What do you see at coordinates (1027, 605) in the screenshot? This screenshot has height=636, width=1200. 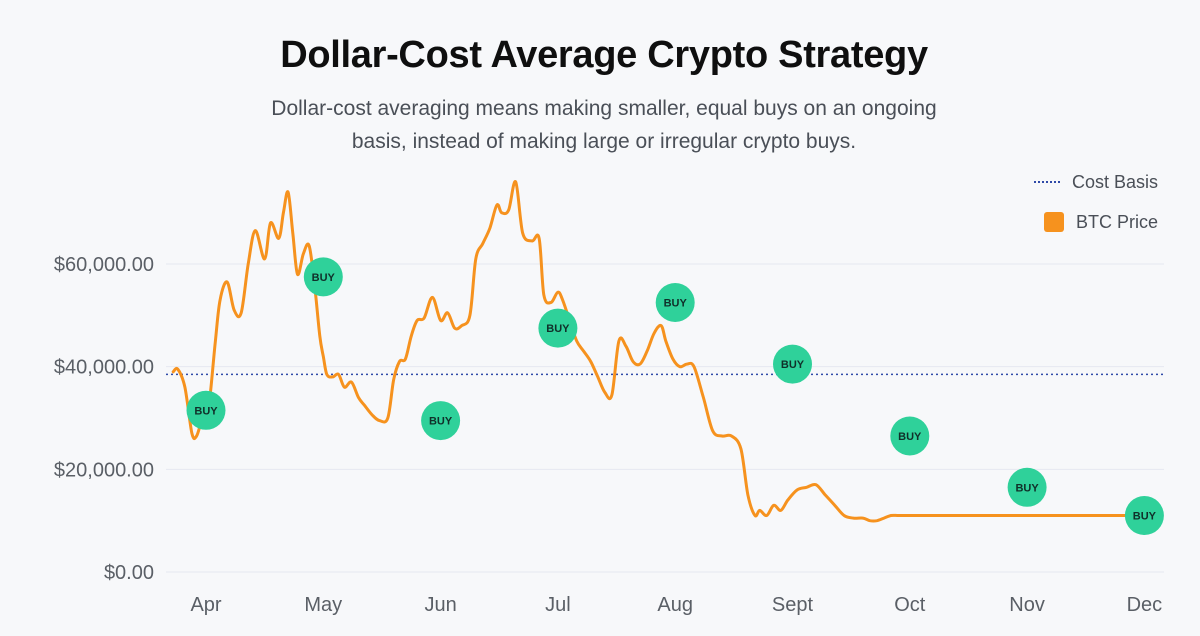 I see `x-tick-label: Nov` at bounding box center [1027, 605].